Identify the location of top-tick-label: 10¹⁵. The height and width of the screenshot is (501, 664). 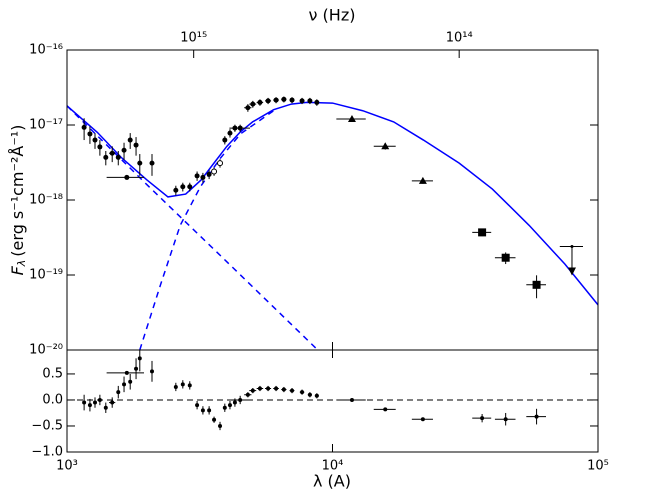
(193, 38).